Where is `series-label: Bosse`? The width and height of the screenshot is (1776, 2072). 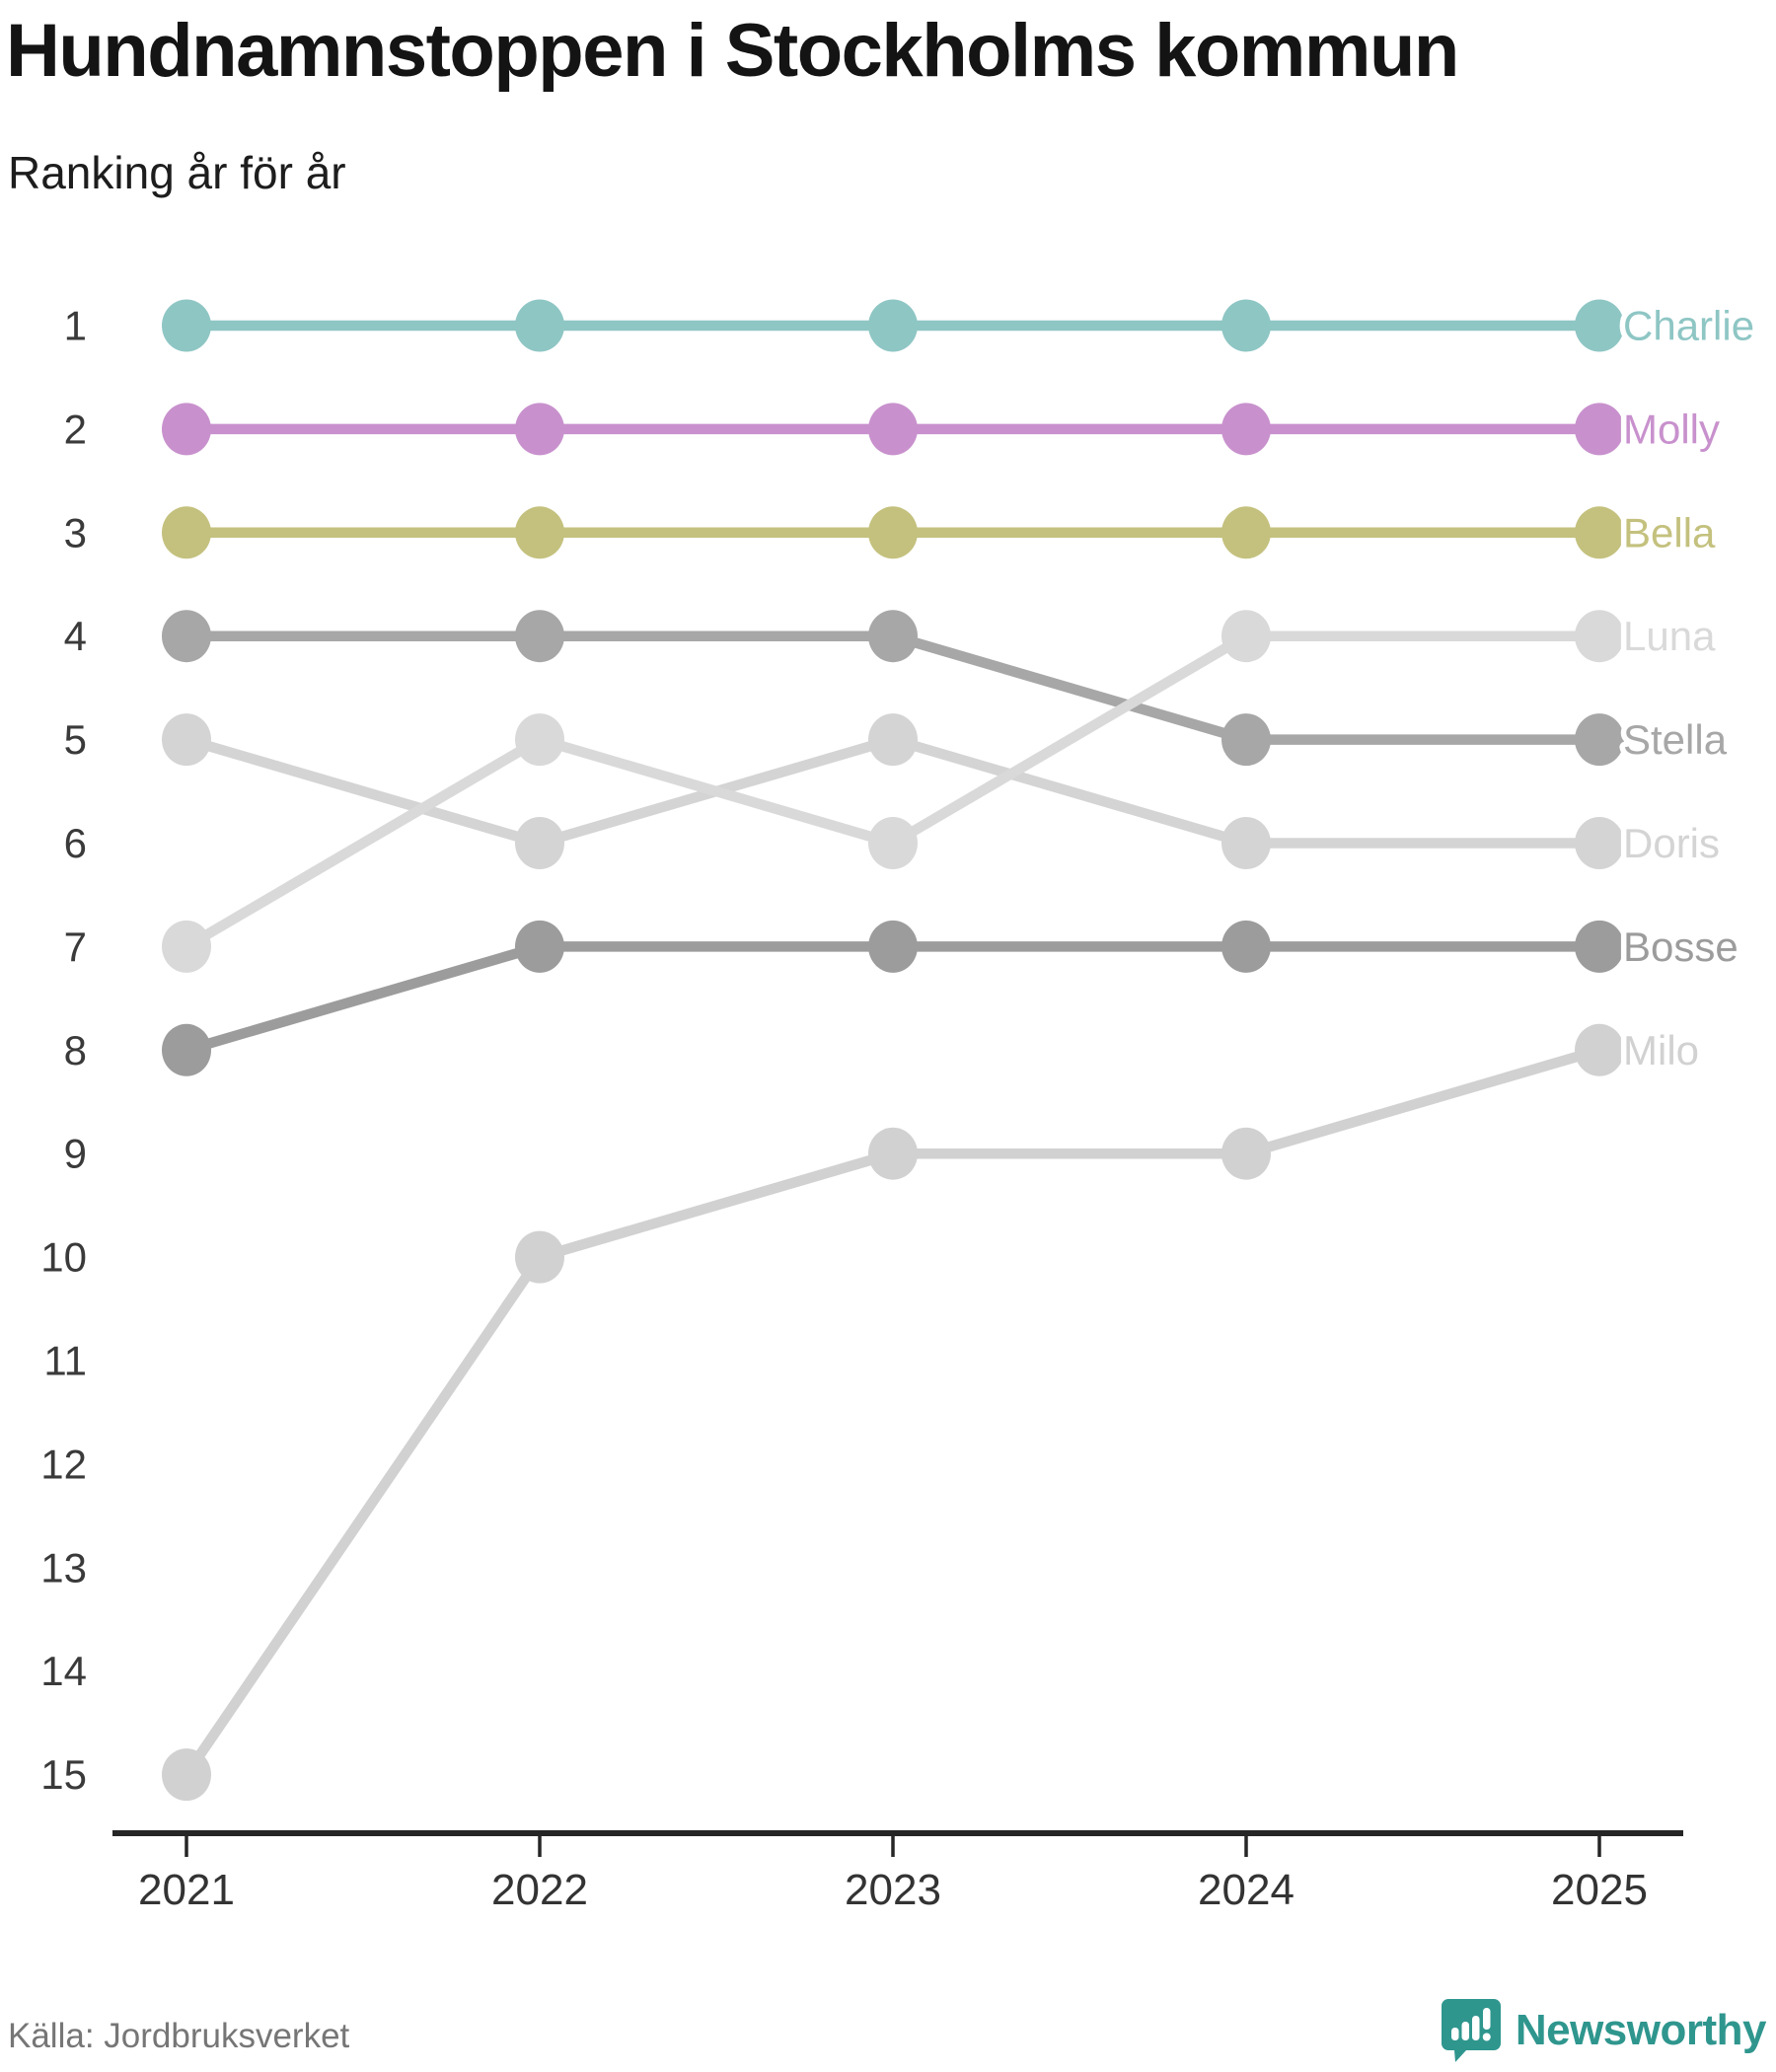 series-label: Bosse is located at coordinates (1681, 947).